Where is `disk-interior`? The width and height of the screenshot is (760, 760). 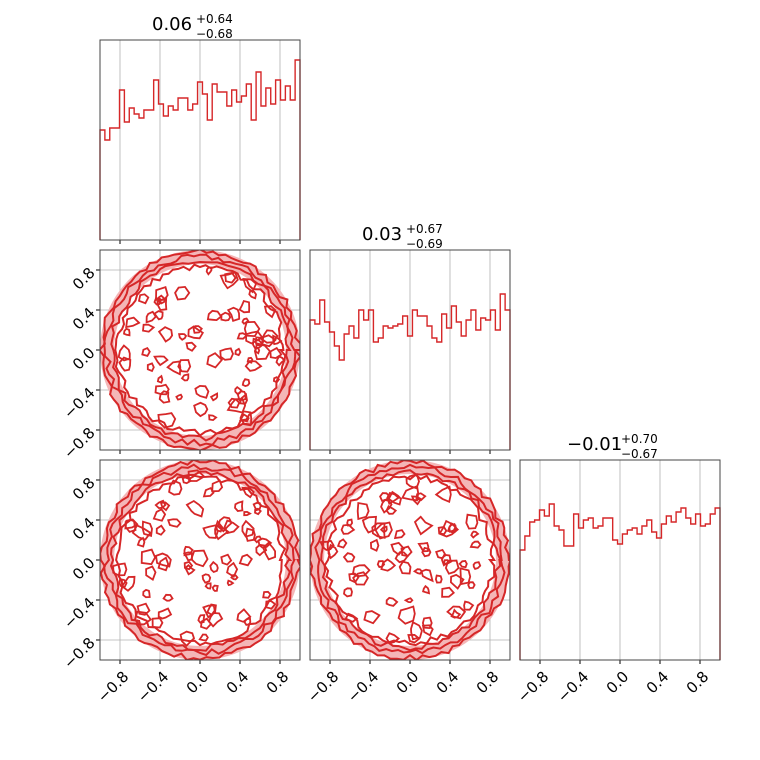
disk-interior is located at coordinates (200, 560).